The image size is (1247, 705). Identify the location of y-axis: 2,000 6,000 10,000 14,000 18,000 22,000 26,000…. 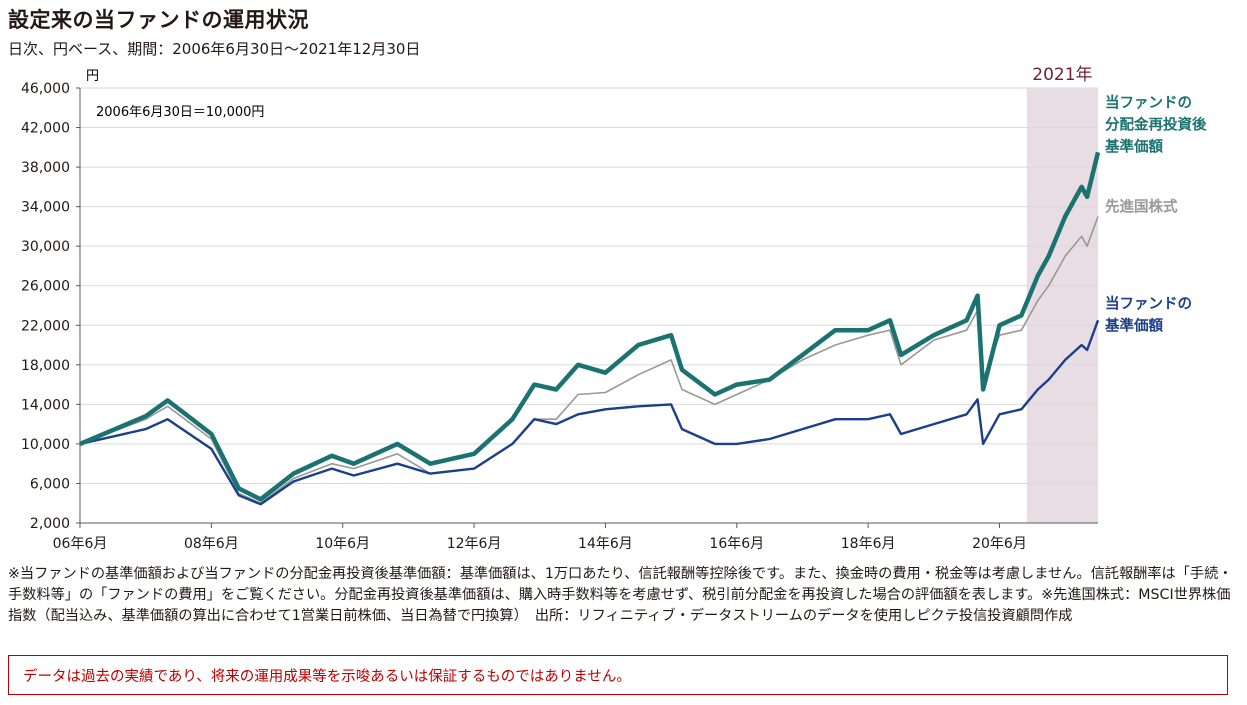
(51, 306).